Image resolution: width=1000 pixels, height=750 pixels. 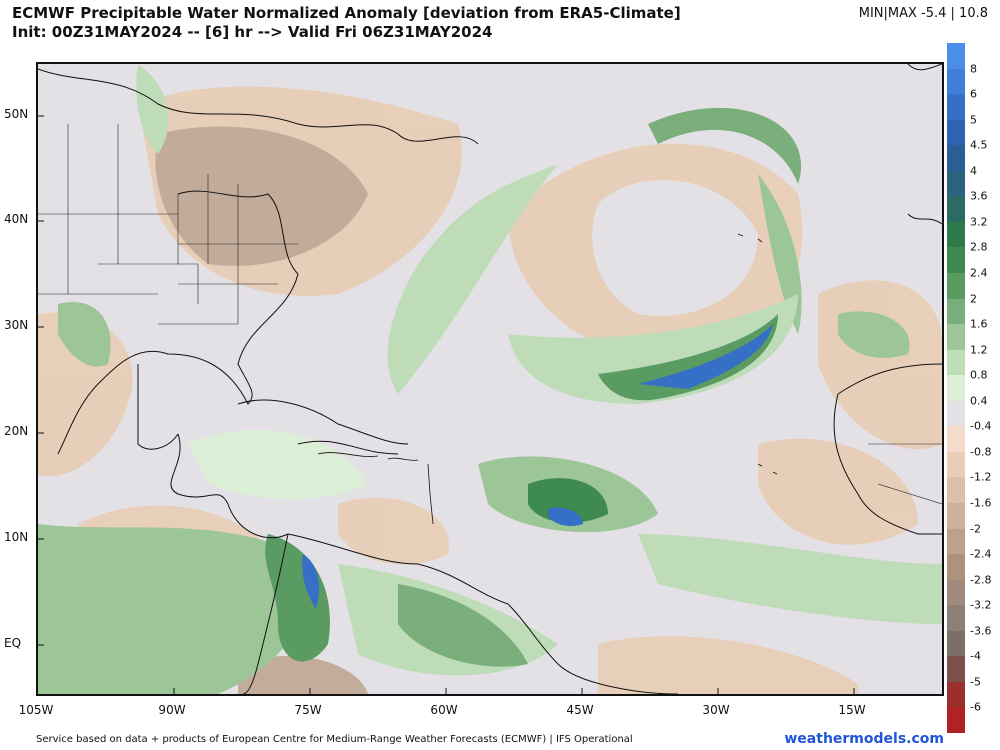 What do you see at coordinates (13, 643) in the screenshot?
I see `lat-label-eq: EQ` at bounding box center [13, 643].